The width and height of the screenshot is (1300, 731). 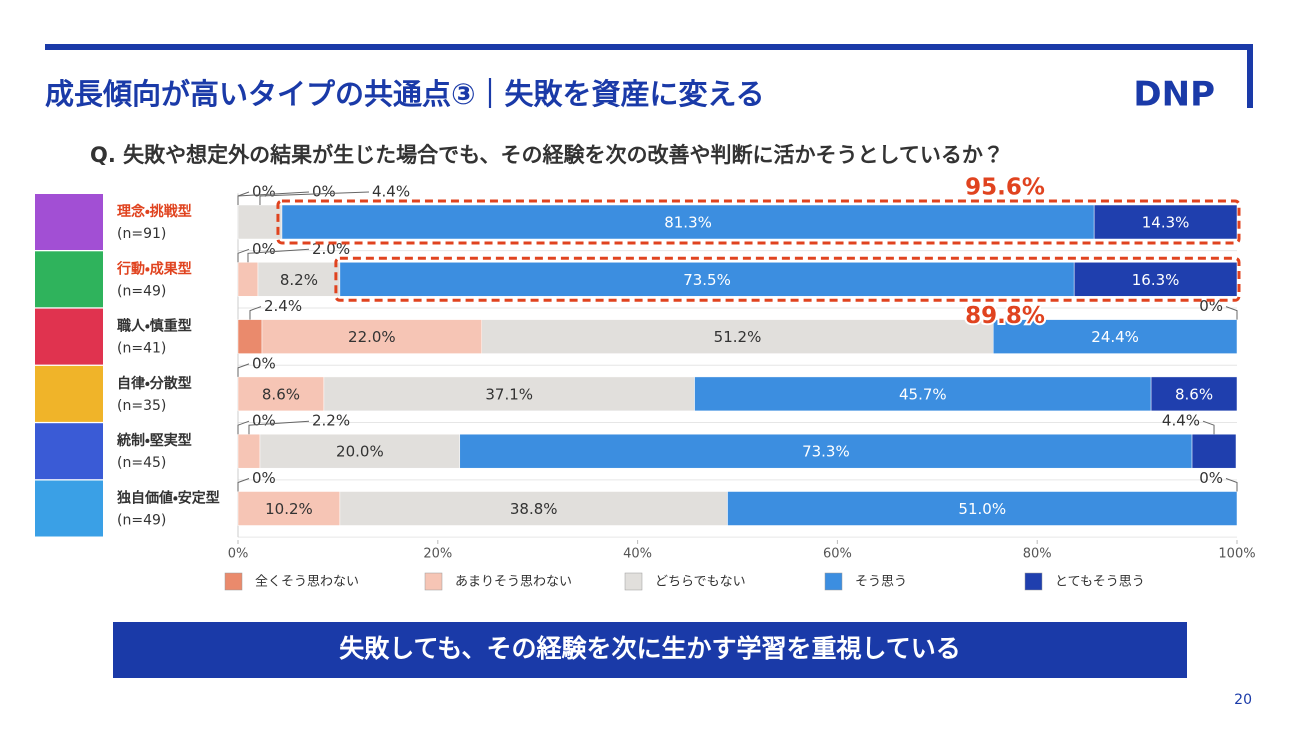 What do you see at coordinates (168, 498) in the screenshot?
I see `category-label: 独自価値・安定型` at bounding box center [168, 498].